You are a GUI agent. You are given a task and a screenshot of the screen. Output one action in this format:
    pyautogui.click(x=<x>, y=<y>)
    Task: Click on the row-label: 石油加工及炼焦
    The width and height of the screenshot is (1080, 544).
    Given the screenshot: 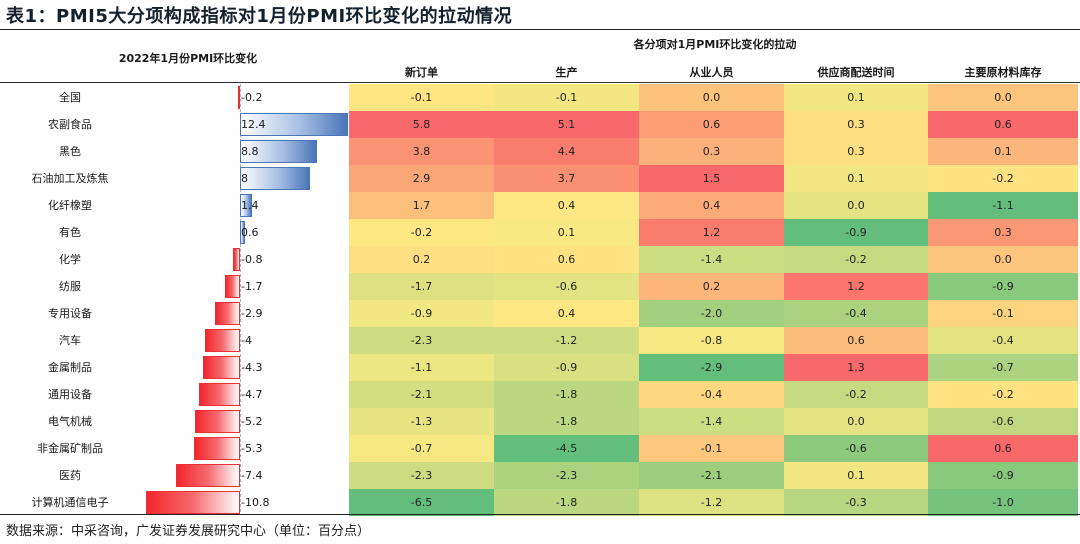 What is the action you would take?
    pyautogui.click(x=70, y=178)
    